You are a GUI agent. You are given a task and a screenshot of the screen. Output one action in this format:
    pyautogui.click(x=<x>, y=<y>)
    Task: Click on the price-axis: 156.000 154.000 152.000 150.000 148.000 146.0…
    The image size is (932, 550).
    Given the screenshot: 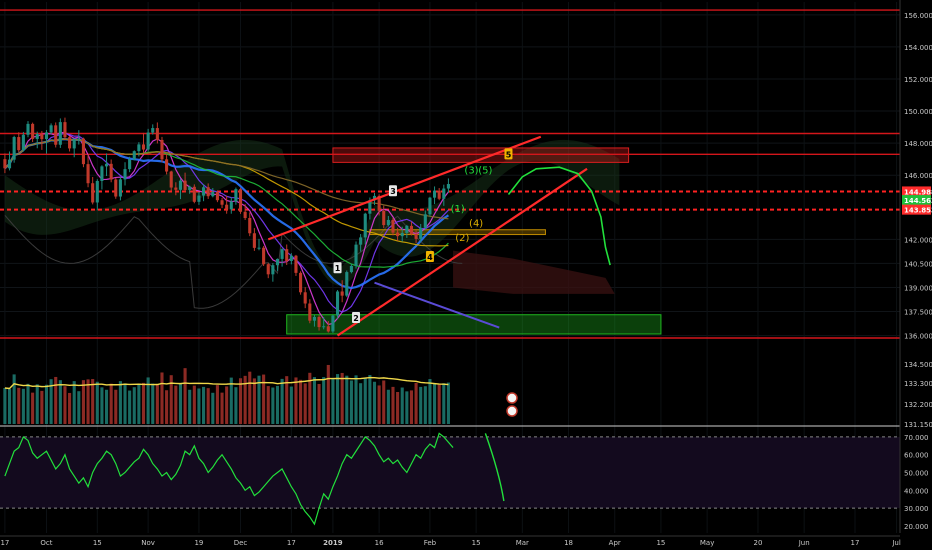 What is the action you would take?
    pyautogui.click(x=915, y=275)
    